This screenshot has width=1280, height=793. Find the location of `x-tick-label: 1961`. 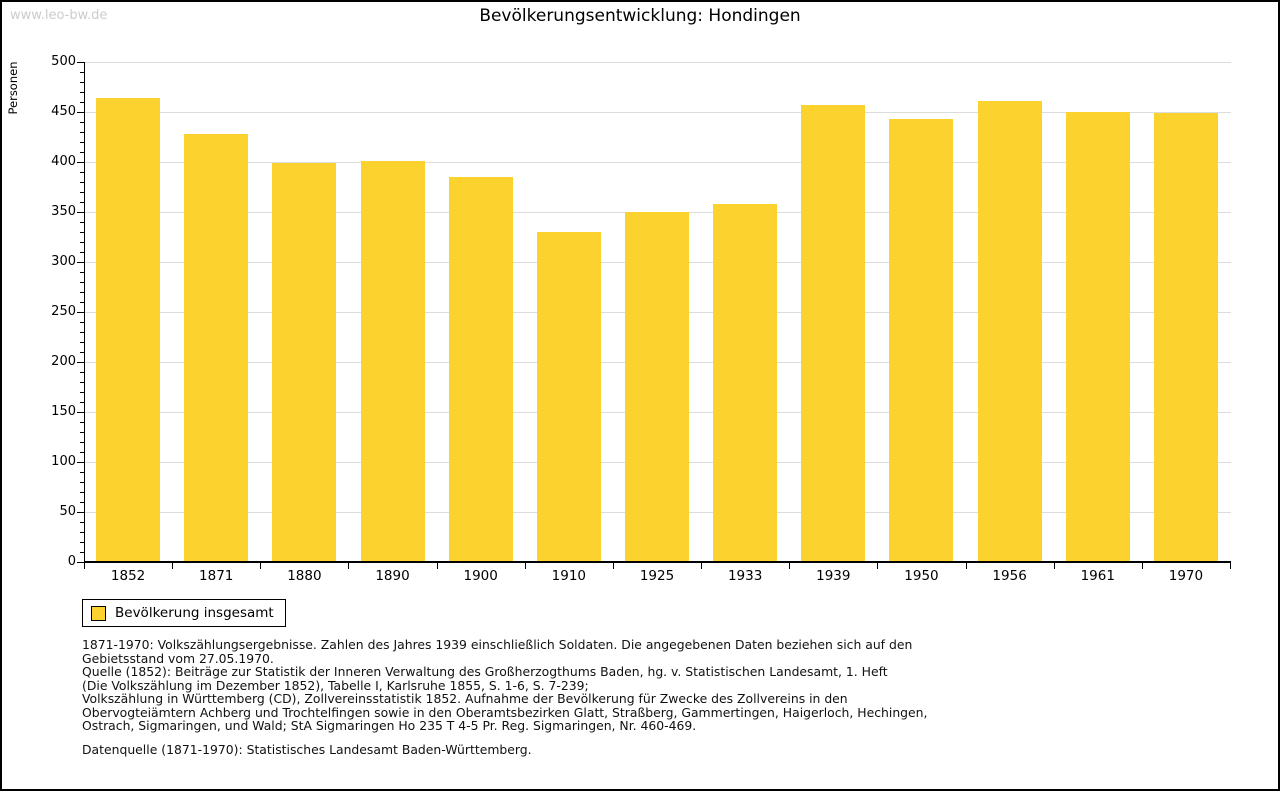

x-tick-label: 1961 is located at coordinates (1097, 576).